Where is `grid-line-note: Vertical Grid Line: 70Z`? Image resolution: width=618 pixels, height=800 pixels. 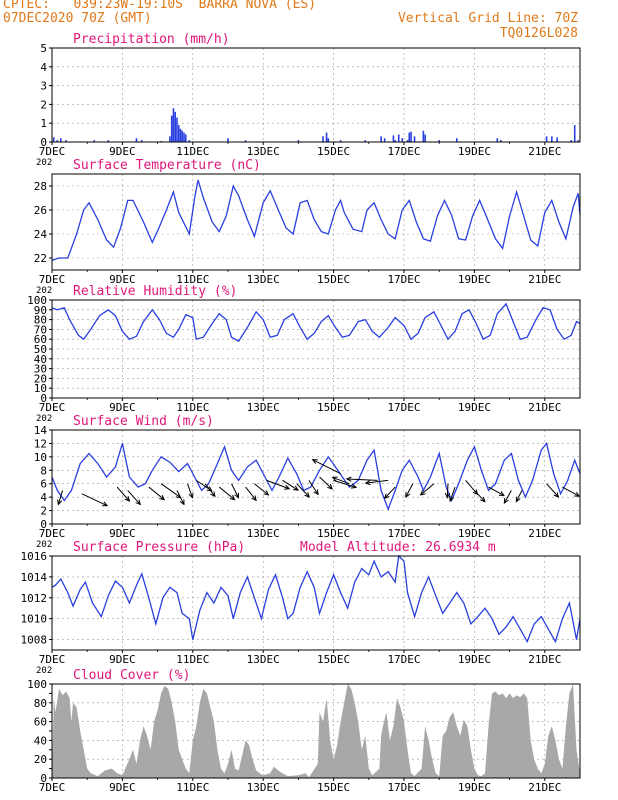
grid-line-note: Vertical Grid Line: 70Z is located at coordinates (487, 18).